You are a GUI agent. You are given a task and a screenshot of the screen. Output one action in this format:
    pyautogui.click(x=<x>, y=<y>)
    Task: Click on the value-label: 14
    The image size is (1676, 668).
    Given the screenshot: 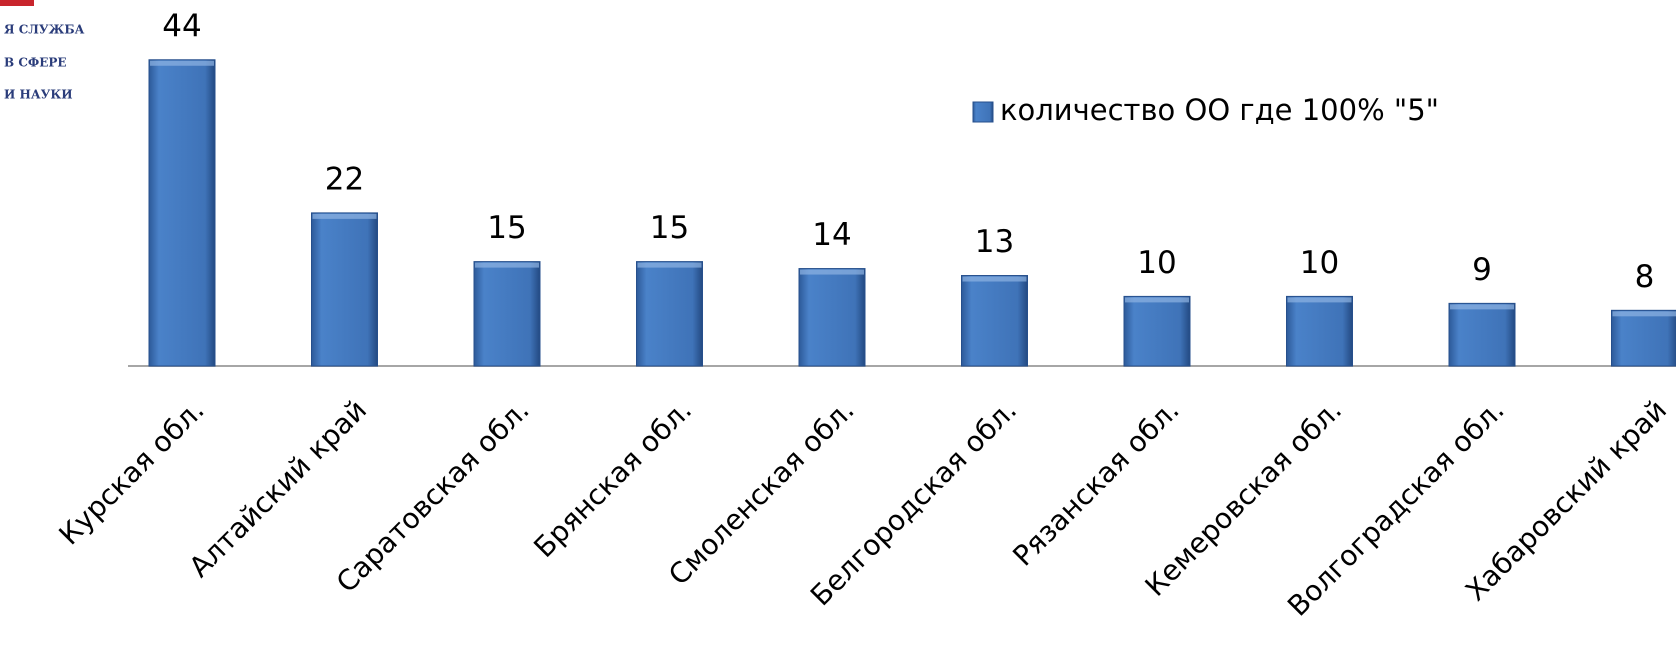 What is the action you would take?
    pyautogui.click(x=831, y=235)
    